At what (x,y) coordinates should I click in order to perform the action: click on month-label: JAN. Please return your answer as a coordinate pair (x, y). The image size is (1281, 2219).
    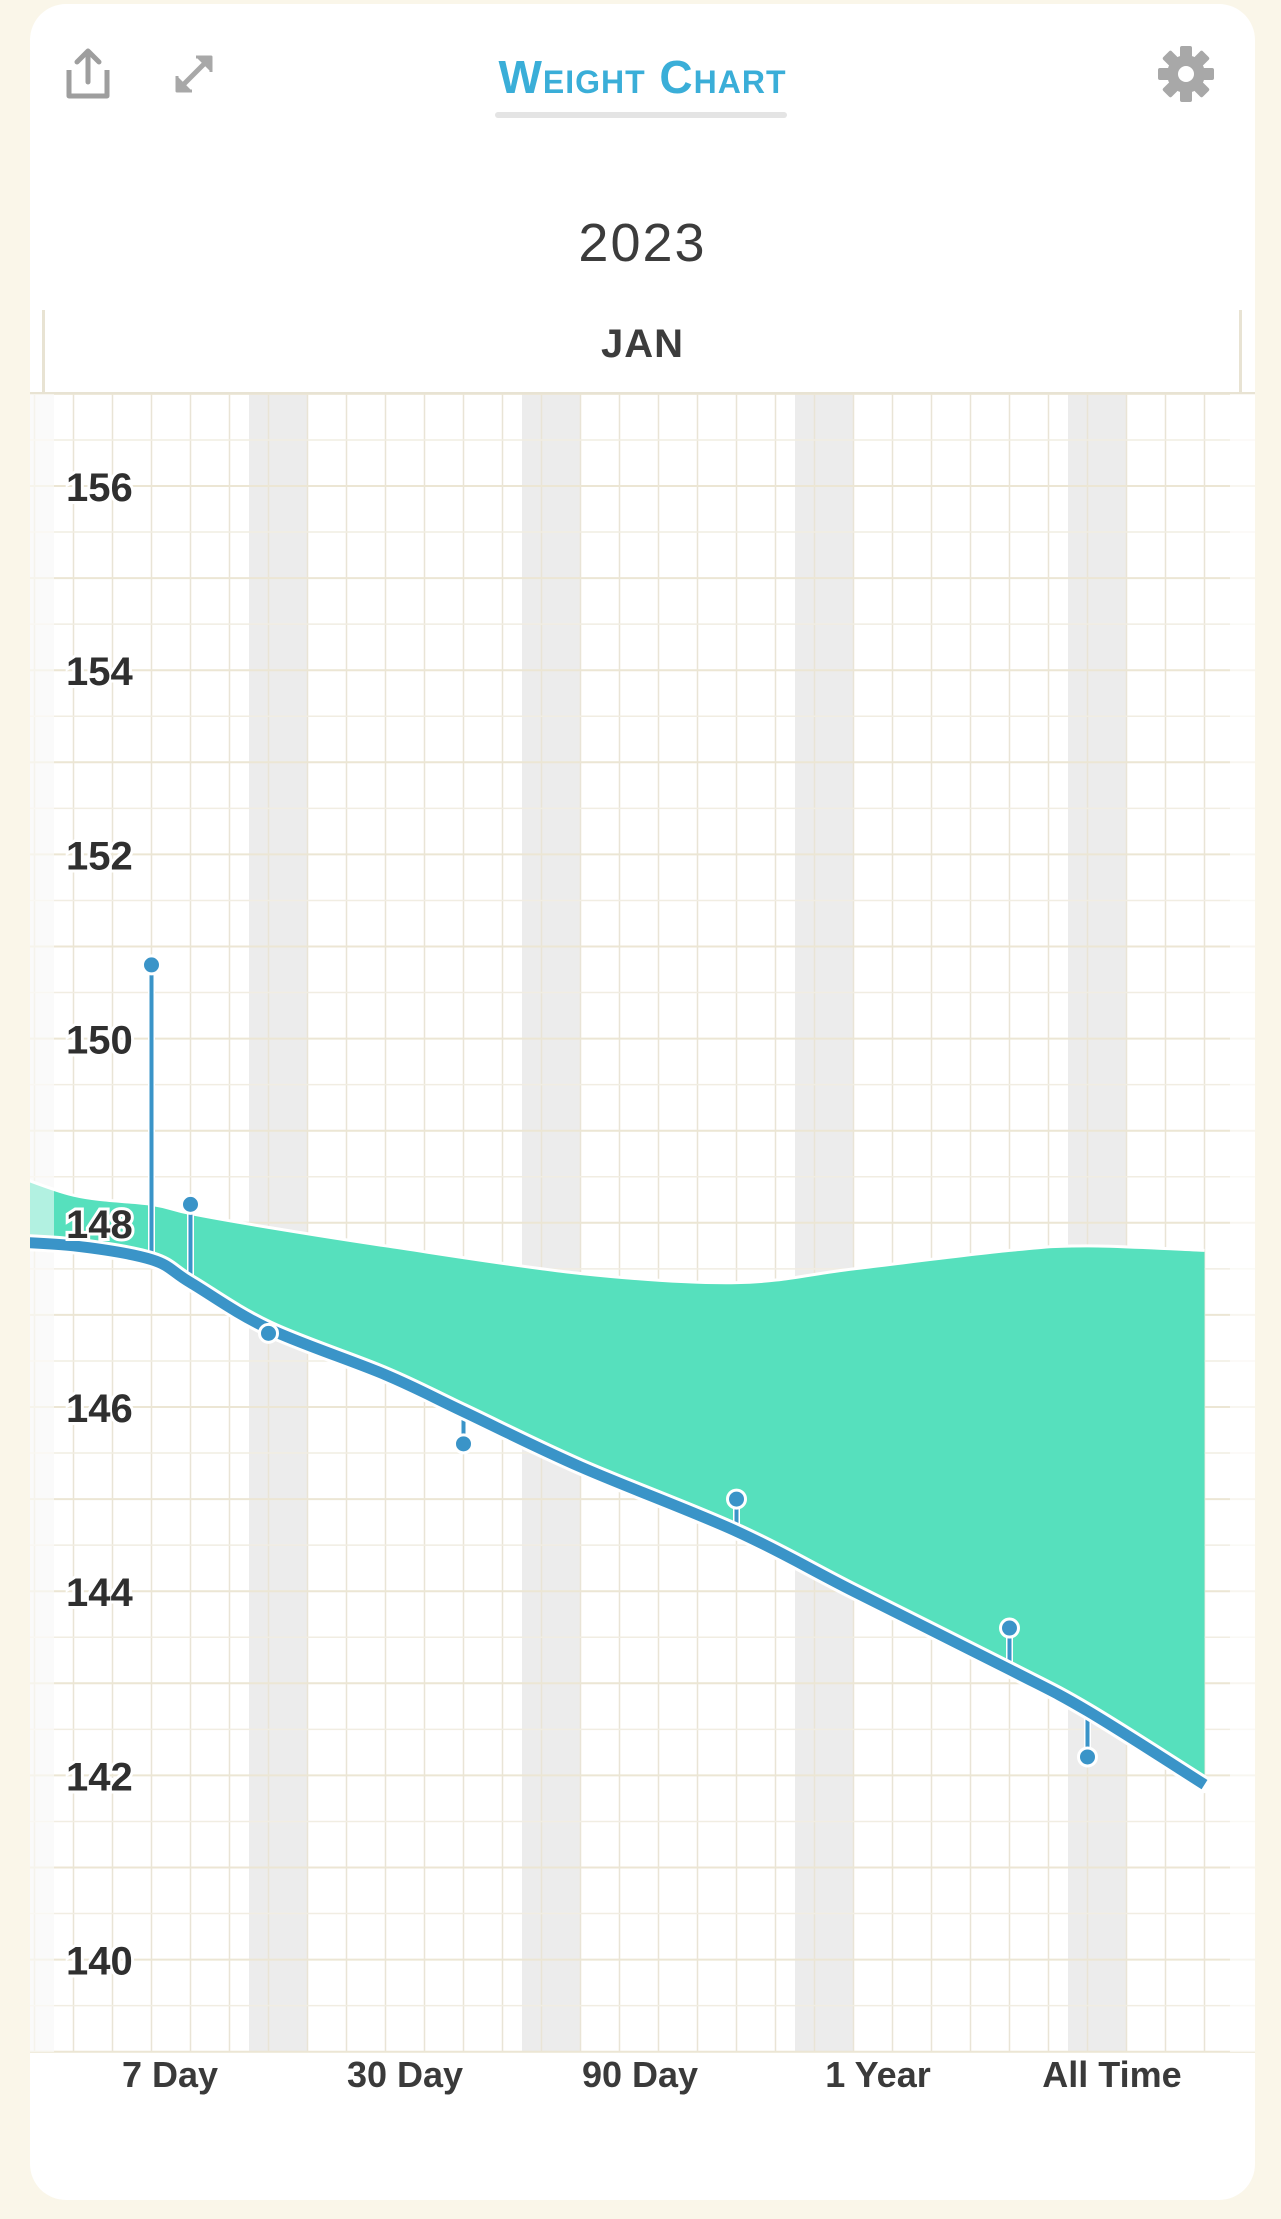
    Looking at the image, I should click on (642, 344).